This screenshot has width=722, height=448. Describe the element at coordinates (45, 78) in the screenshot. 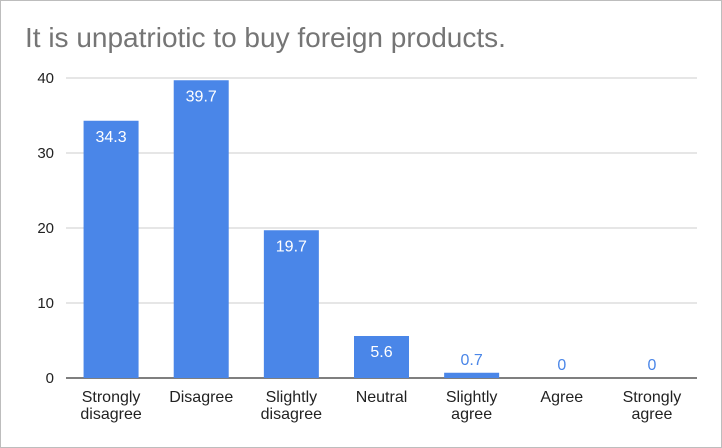

I see `y-tick-label: 40` at that location.